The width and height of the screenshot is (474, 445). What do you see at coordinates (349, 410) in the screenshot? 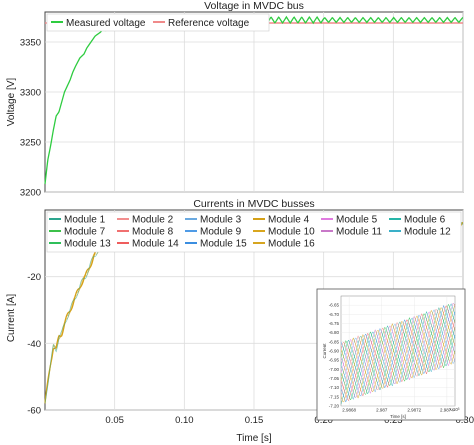
I see `inset-x-tick-label: 2.9868` at bounding box center [349, 410].